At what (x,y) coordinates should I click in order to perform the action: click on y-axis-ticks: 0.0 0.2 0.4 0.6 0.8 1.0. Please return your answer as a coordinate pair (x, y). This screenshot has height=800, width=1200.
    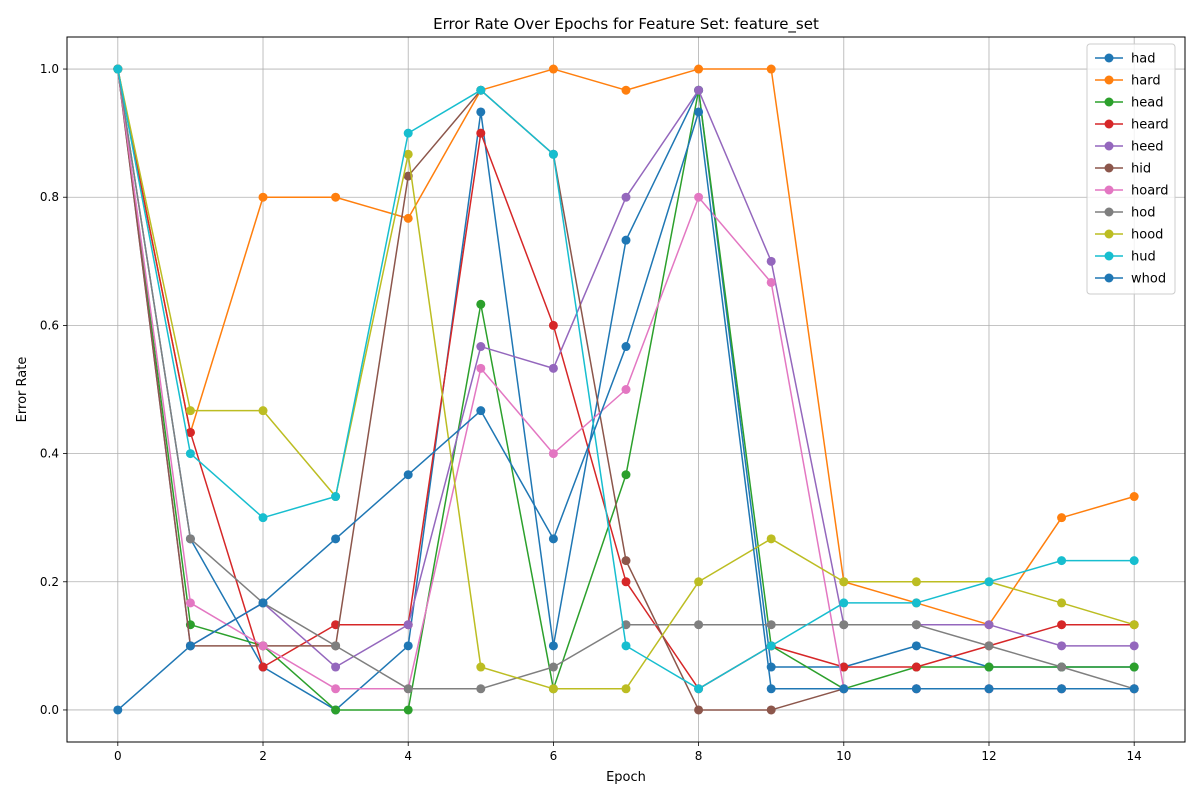
    Looking at the image, I should click on (53, 389).